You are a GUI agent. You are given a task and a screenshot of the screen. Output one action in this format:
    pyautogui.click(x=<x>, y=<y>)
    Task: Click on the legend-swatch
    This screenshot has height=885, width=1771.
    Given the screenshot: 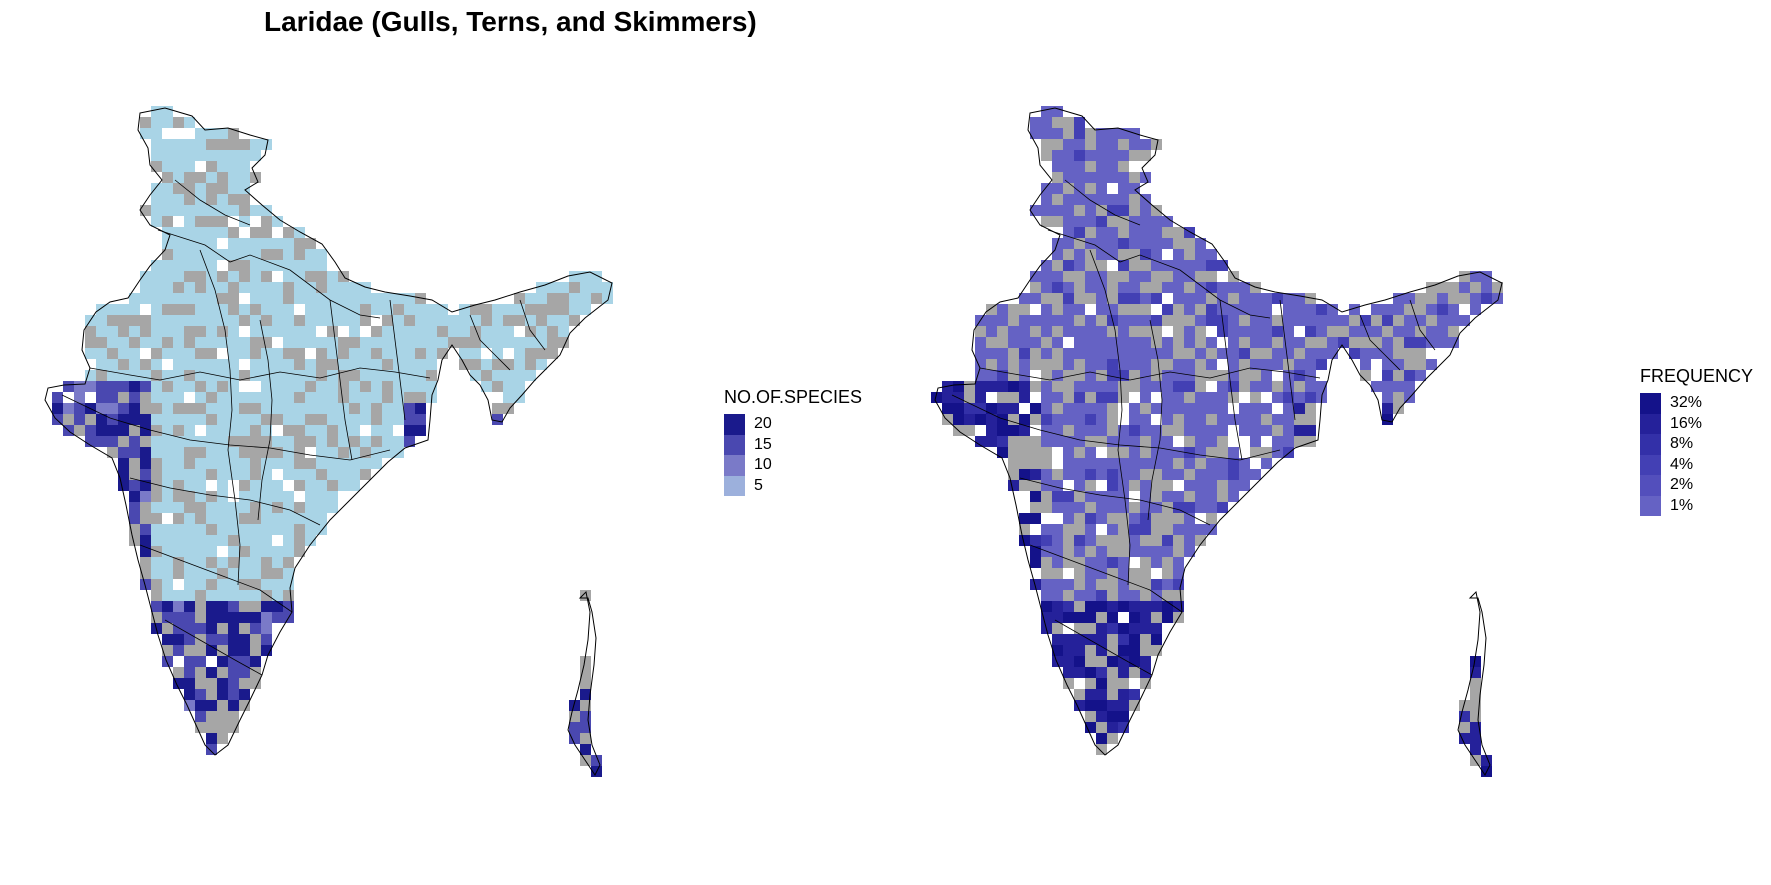 What is the action you would take?
    pyautogui.click(x=734, y=424)
    